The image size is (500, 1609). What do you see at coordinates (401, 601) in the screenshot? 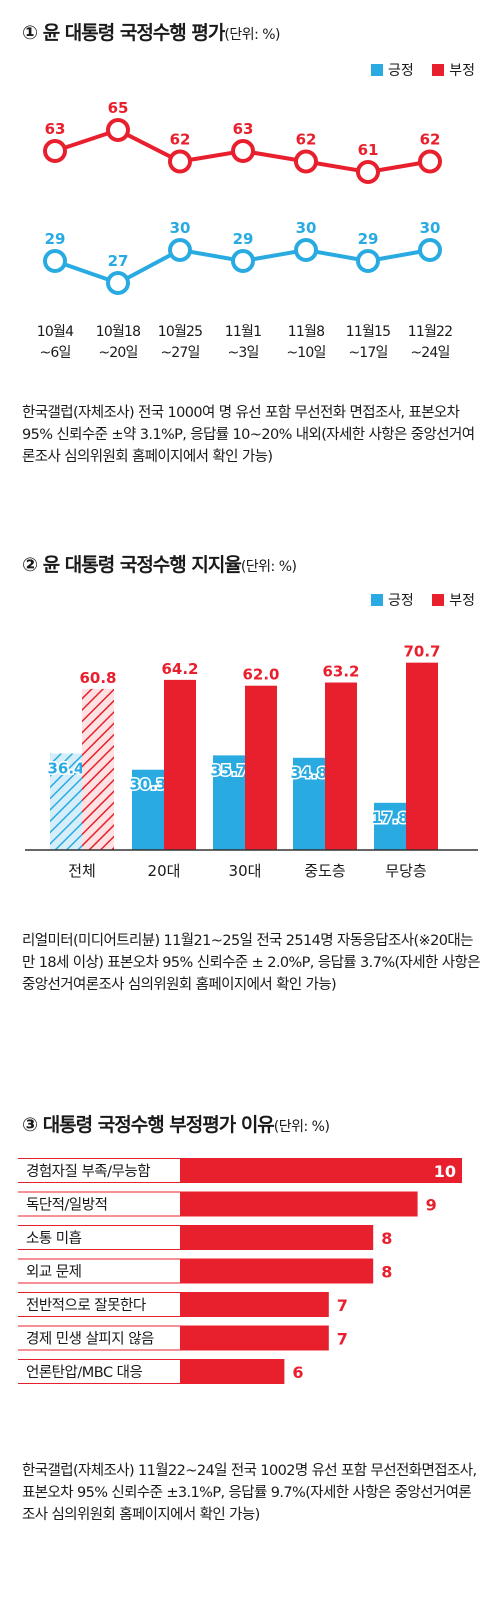
I see `legend2-positive-label: 긍정` at bounding box center [401, 601].